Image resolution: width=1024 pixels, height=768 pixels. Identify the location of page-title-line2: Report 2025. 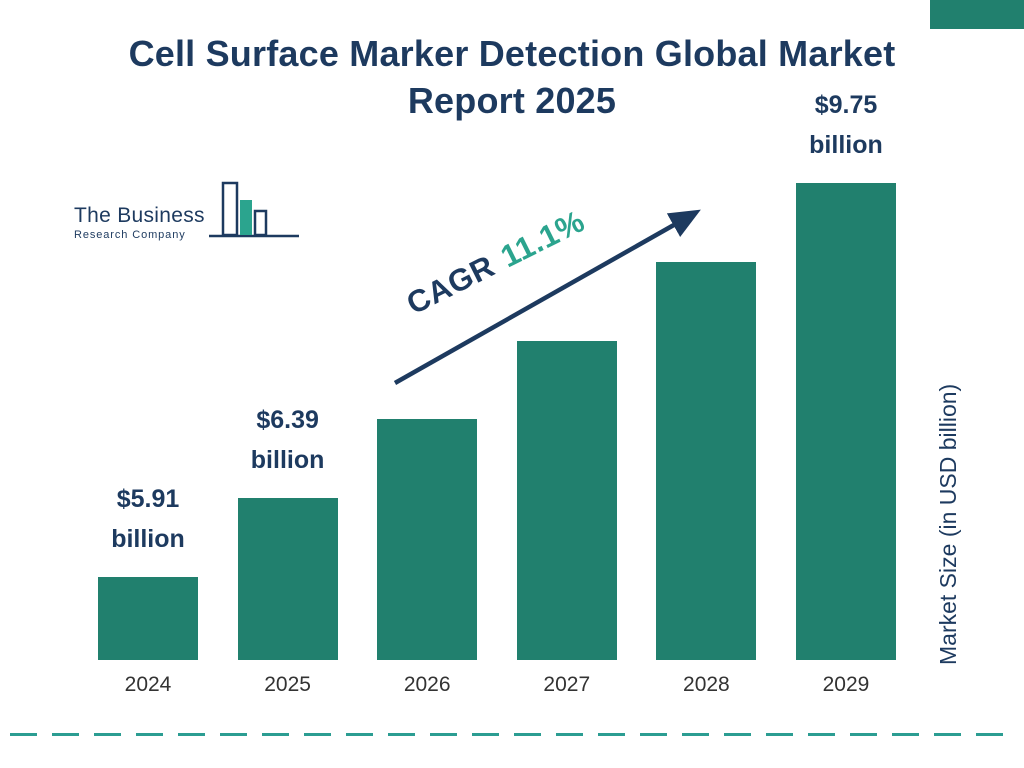
(512, 100).